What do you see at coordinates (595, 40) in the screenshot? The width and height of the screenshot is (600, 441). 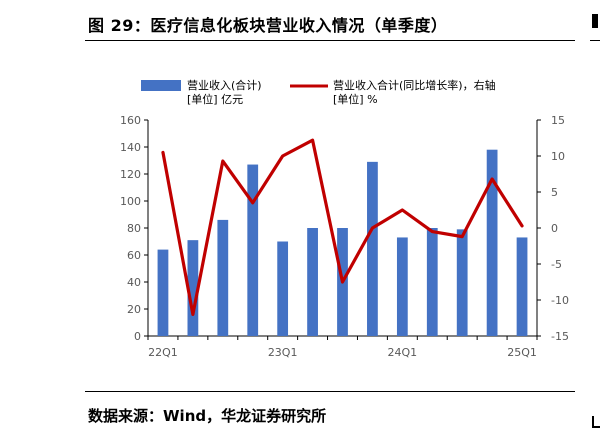 I see `adjacent-figure-divider` at bounding box center [595, 40].